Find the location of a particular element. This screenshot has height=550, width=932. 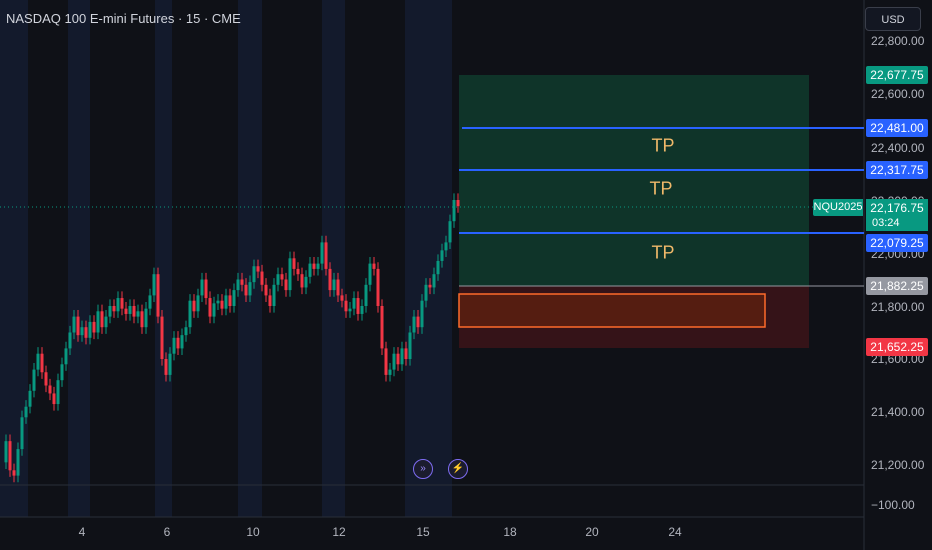

x-tick: 24 is located at coordinates (675, 532).